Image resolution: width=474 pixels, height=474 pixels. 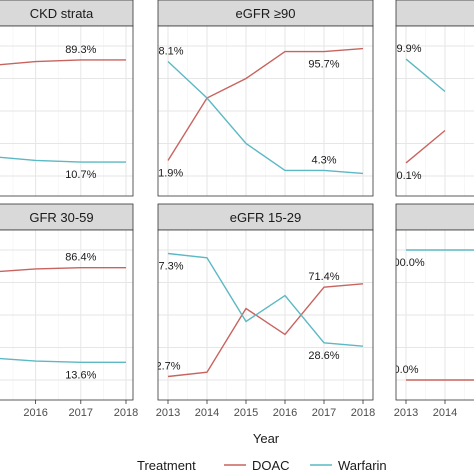 What do you see at coordinates (323, 160) in the screenshot?
I see `data-label-warfarin: 4.3%` at bounding box center [323, 160].